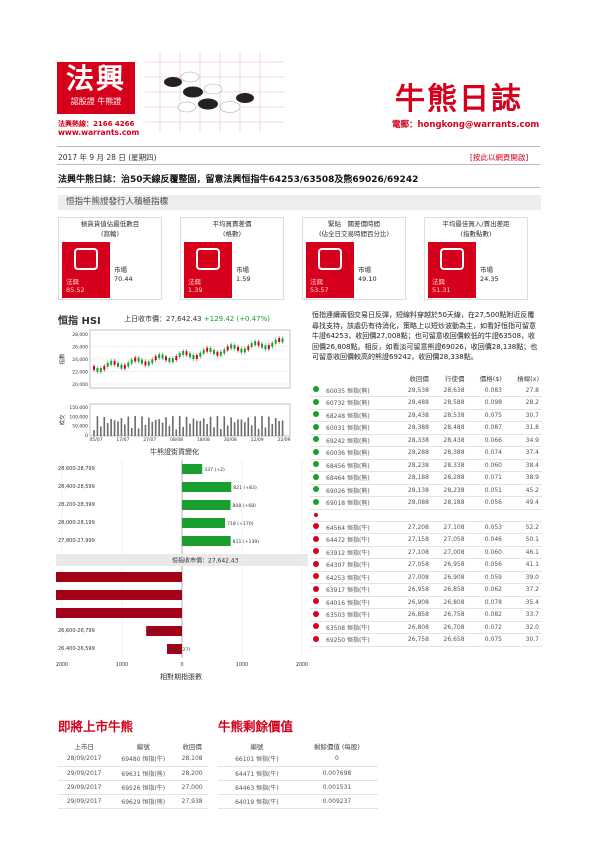 This screenshot has height=842, width=595. What do you see at coordinates (426, 577) in the screenshot?
I see `table-row: 64253 恒指(牛) 27,008 26,908 0.059 39.0` at bounding box center [426, 577].